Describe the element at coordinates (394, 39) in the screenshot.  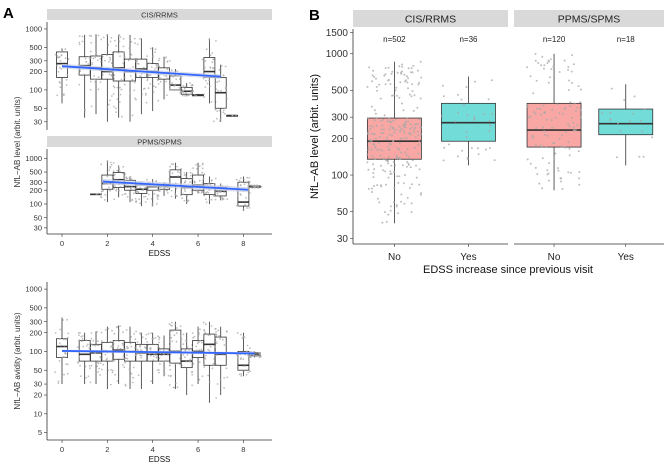
I see `sample-size-label: n=502` at that location.